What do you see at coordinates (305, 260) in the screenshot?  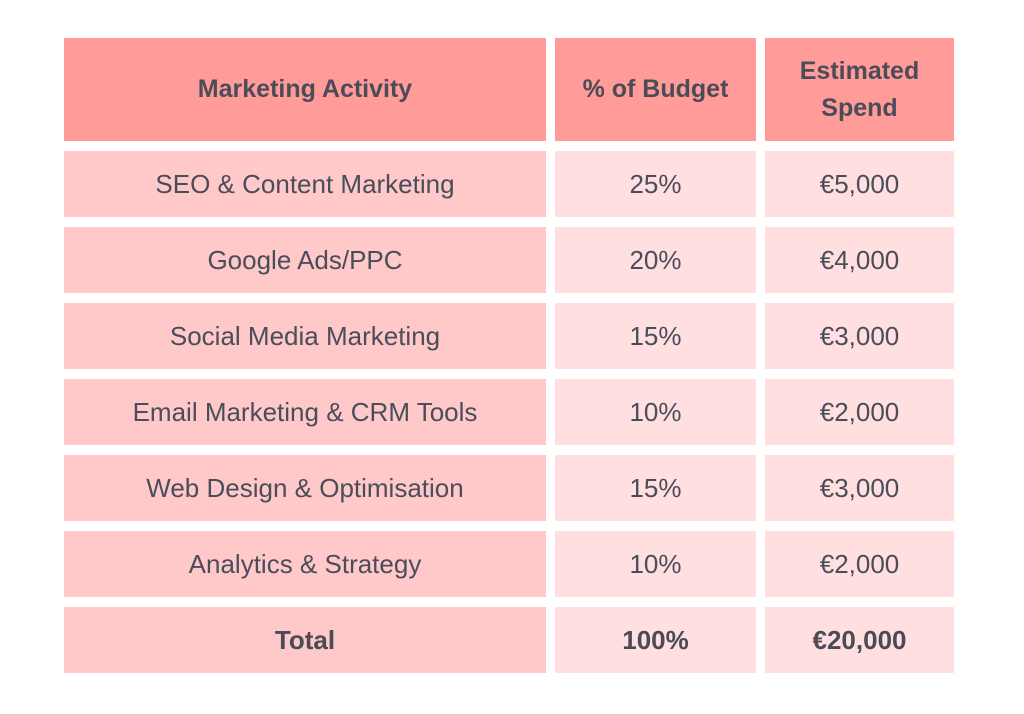 I see `row-2-activity: Google Ads/PPC` at bounding box center [305, 260].